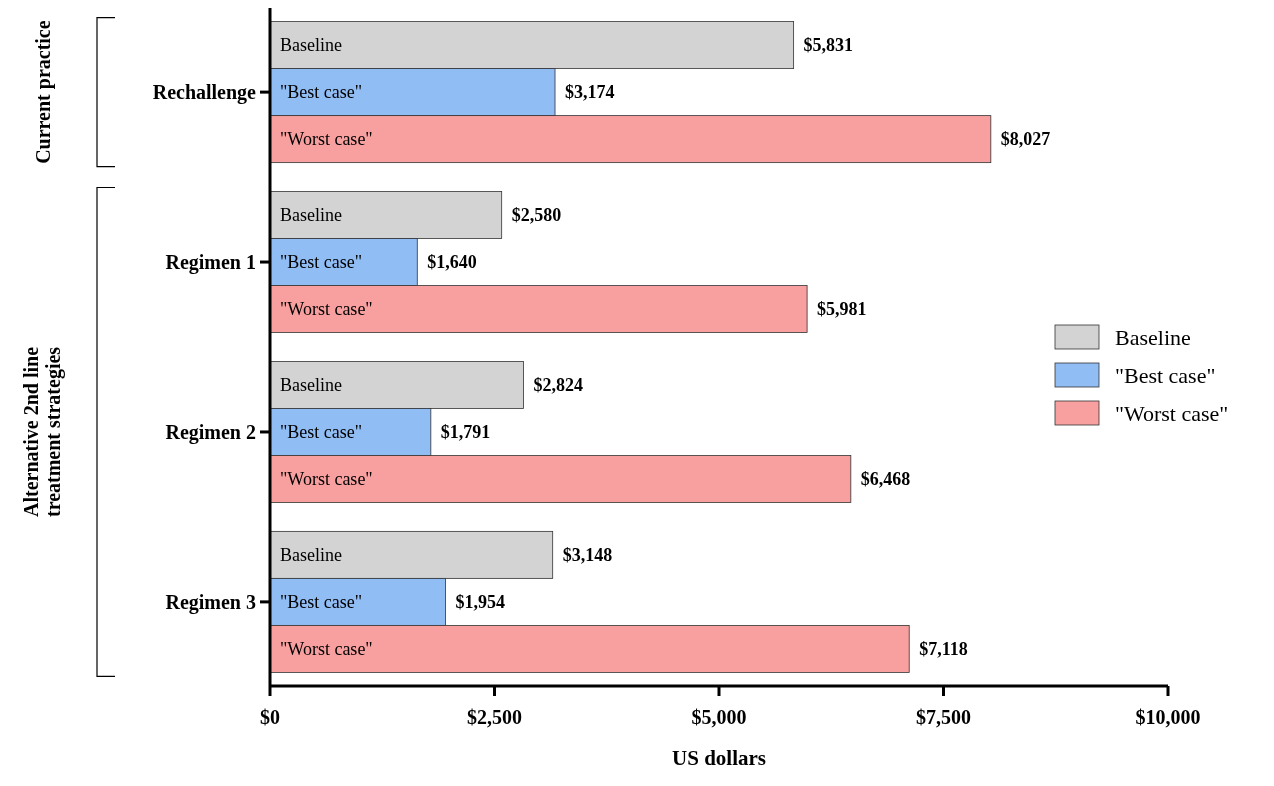  Describe the element at coordinates (1025, 139) in the screenshot. I see `data-label: $8,027` at that location.